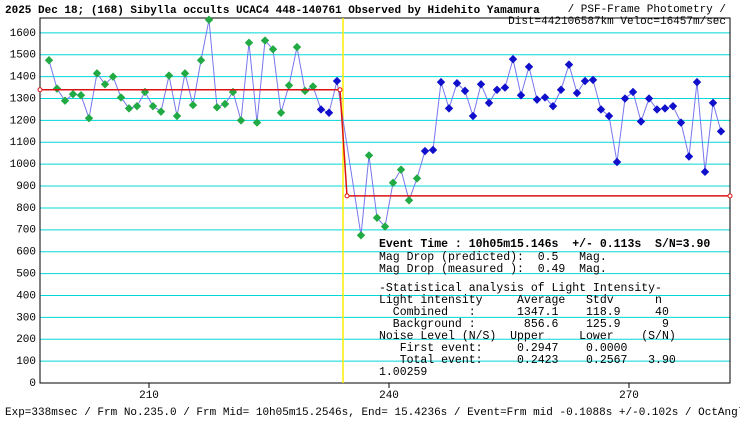 Image resolution: width=740 pixels, height=425 pixels. What do you see at coordinates (23, 143) in the screenshot?
I see `y-tick-label: 1100` at bounding box center [23, 143].